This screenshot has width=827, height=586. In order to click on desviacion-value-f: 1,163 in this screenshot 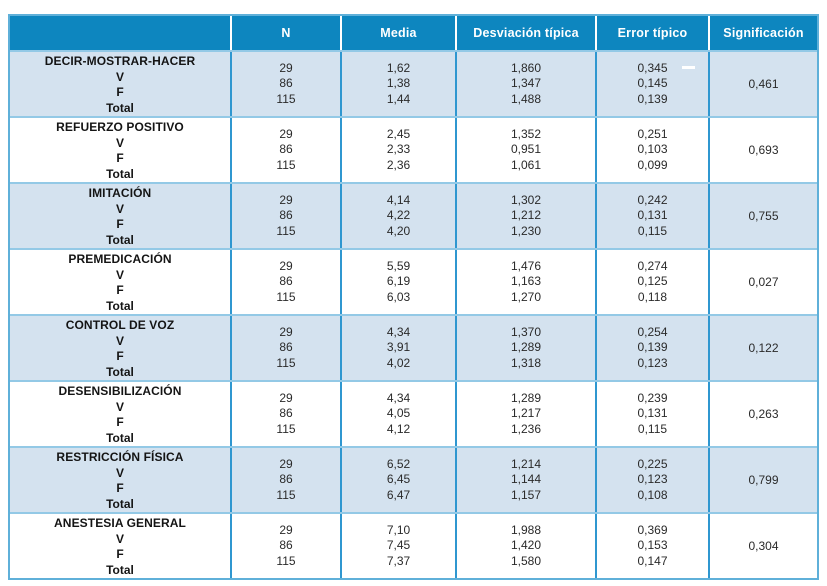, I will do `click(526, 281)`.